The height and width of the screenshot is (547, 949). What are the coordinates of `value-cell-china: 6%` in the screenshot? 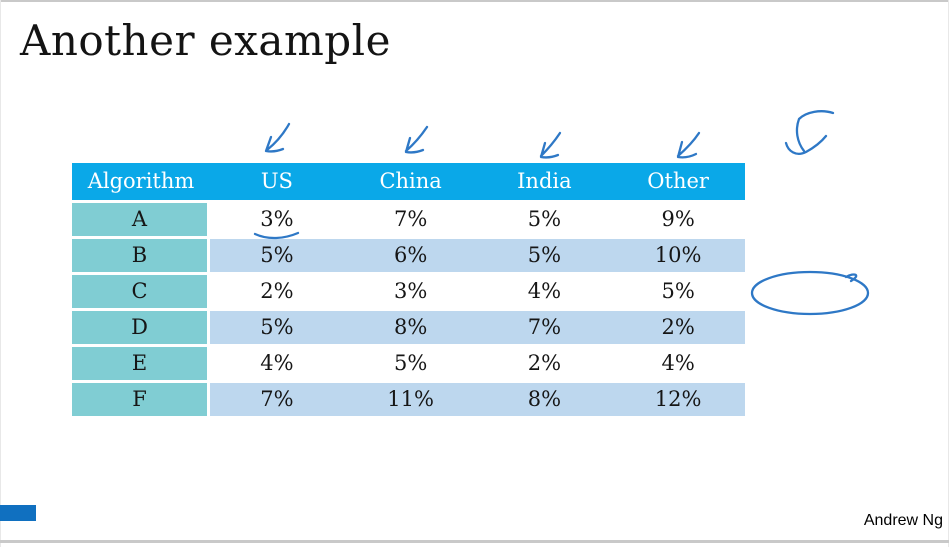 It's located at (410, 255).